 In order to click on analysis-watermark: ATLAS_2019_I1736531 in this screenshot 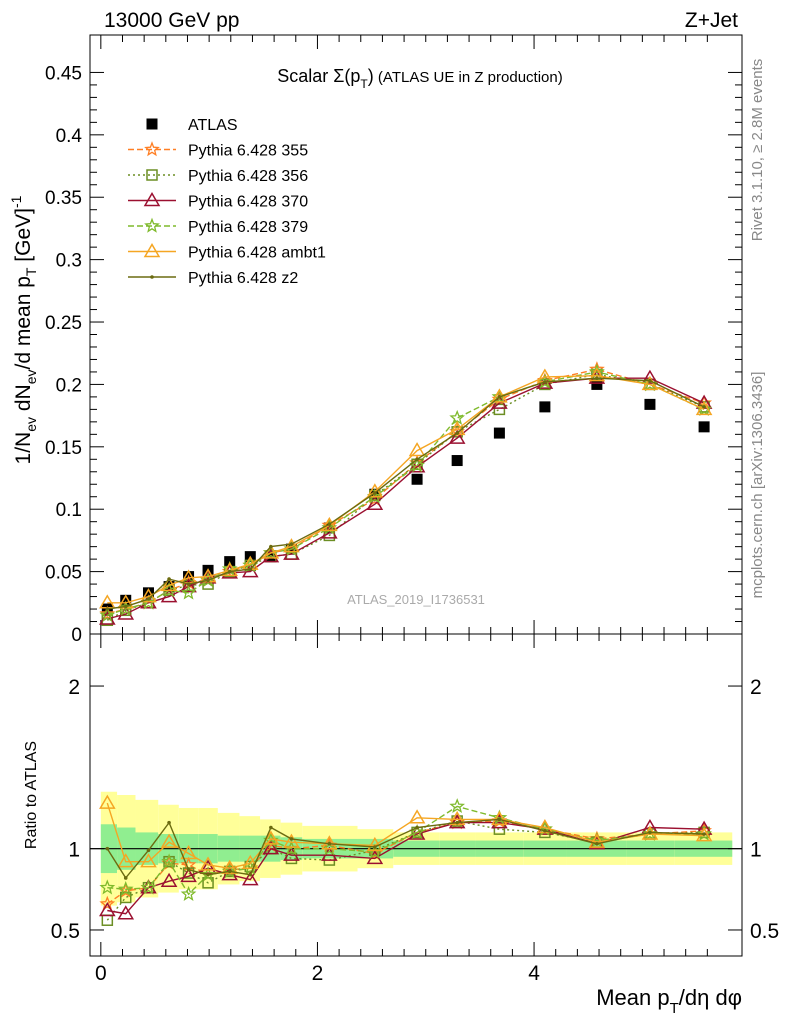, I will do `click(416, 599)`.